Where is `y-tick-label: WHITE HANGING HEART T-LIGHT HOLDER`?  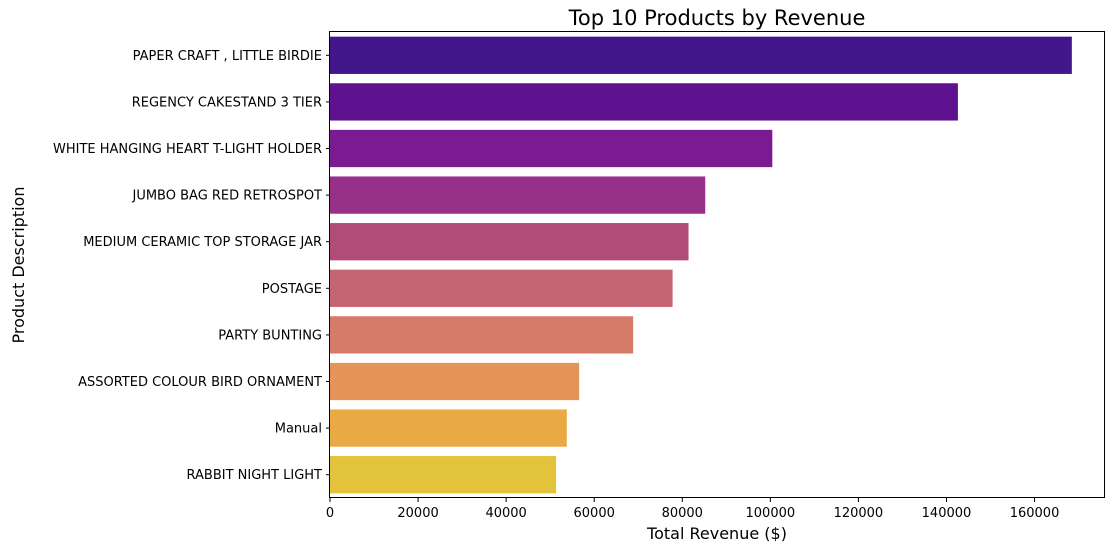
y-tick-label: WHITE HANGING HEART T-LIGHT HOLDER is located at coordinates (187, 149).